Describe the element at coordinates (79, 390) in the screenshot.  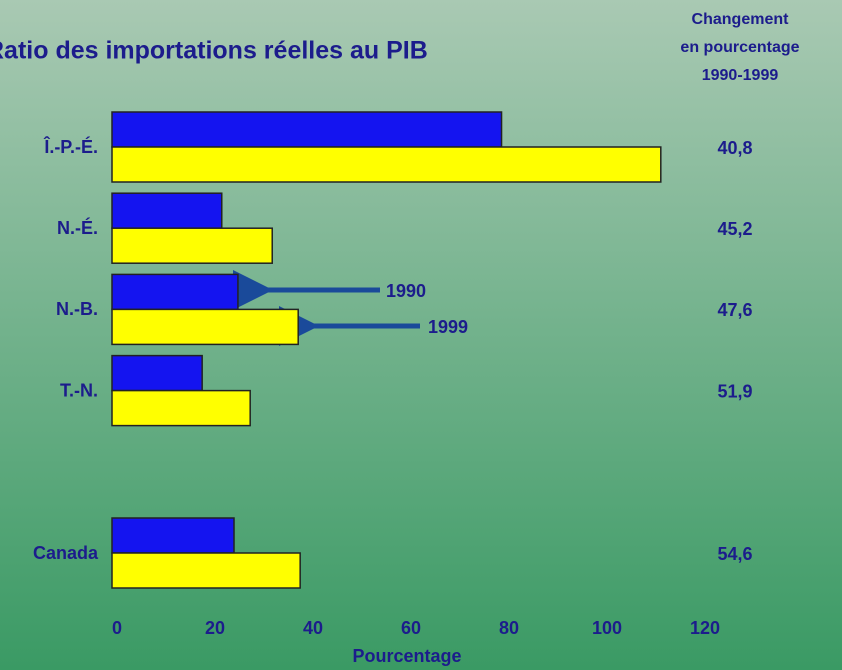
I see `y-tick-label: T.-N.` at that location.